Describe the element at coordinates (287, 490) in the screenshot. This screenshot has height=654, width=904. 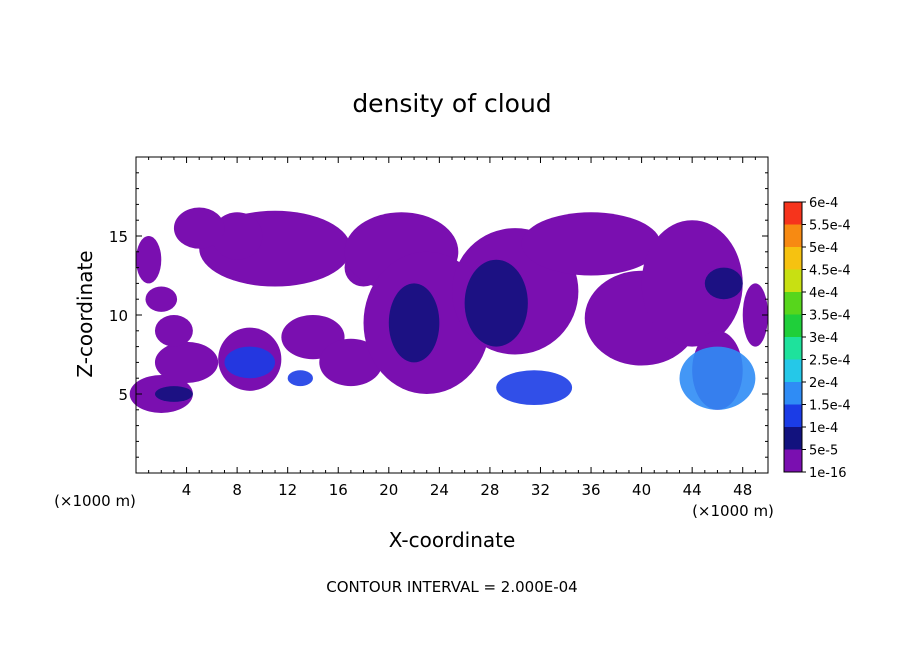
I see `x-tick-label: 12` at that location.